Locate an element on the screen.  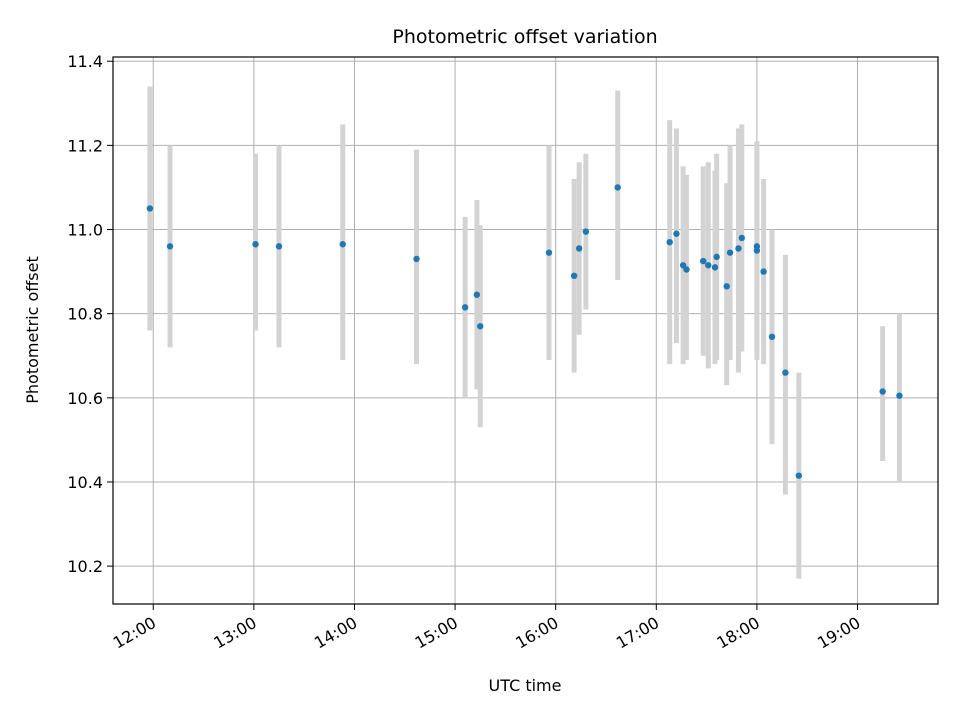
y-tick-label: 10.4 is located at coordinates (85, 482).